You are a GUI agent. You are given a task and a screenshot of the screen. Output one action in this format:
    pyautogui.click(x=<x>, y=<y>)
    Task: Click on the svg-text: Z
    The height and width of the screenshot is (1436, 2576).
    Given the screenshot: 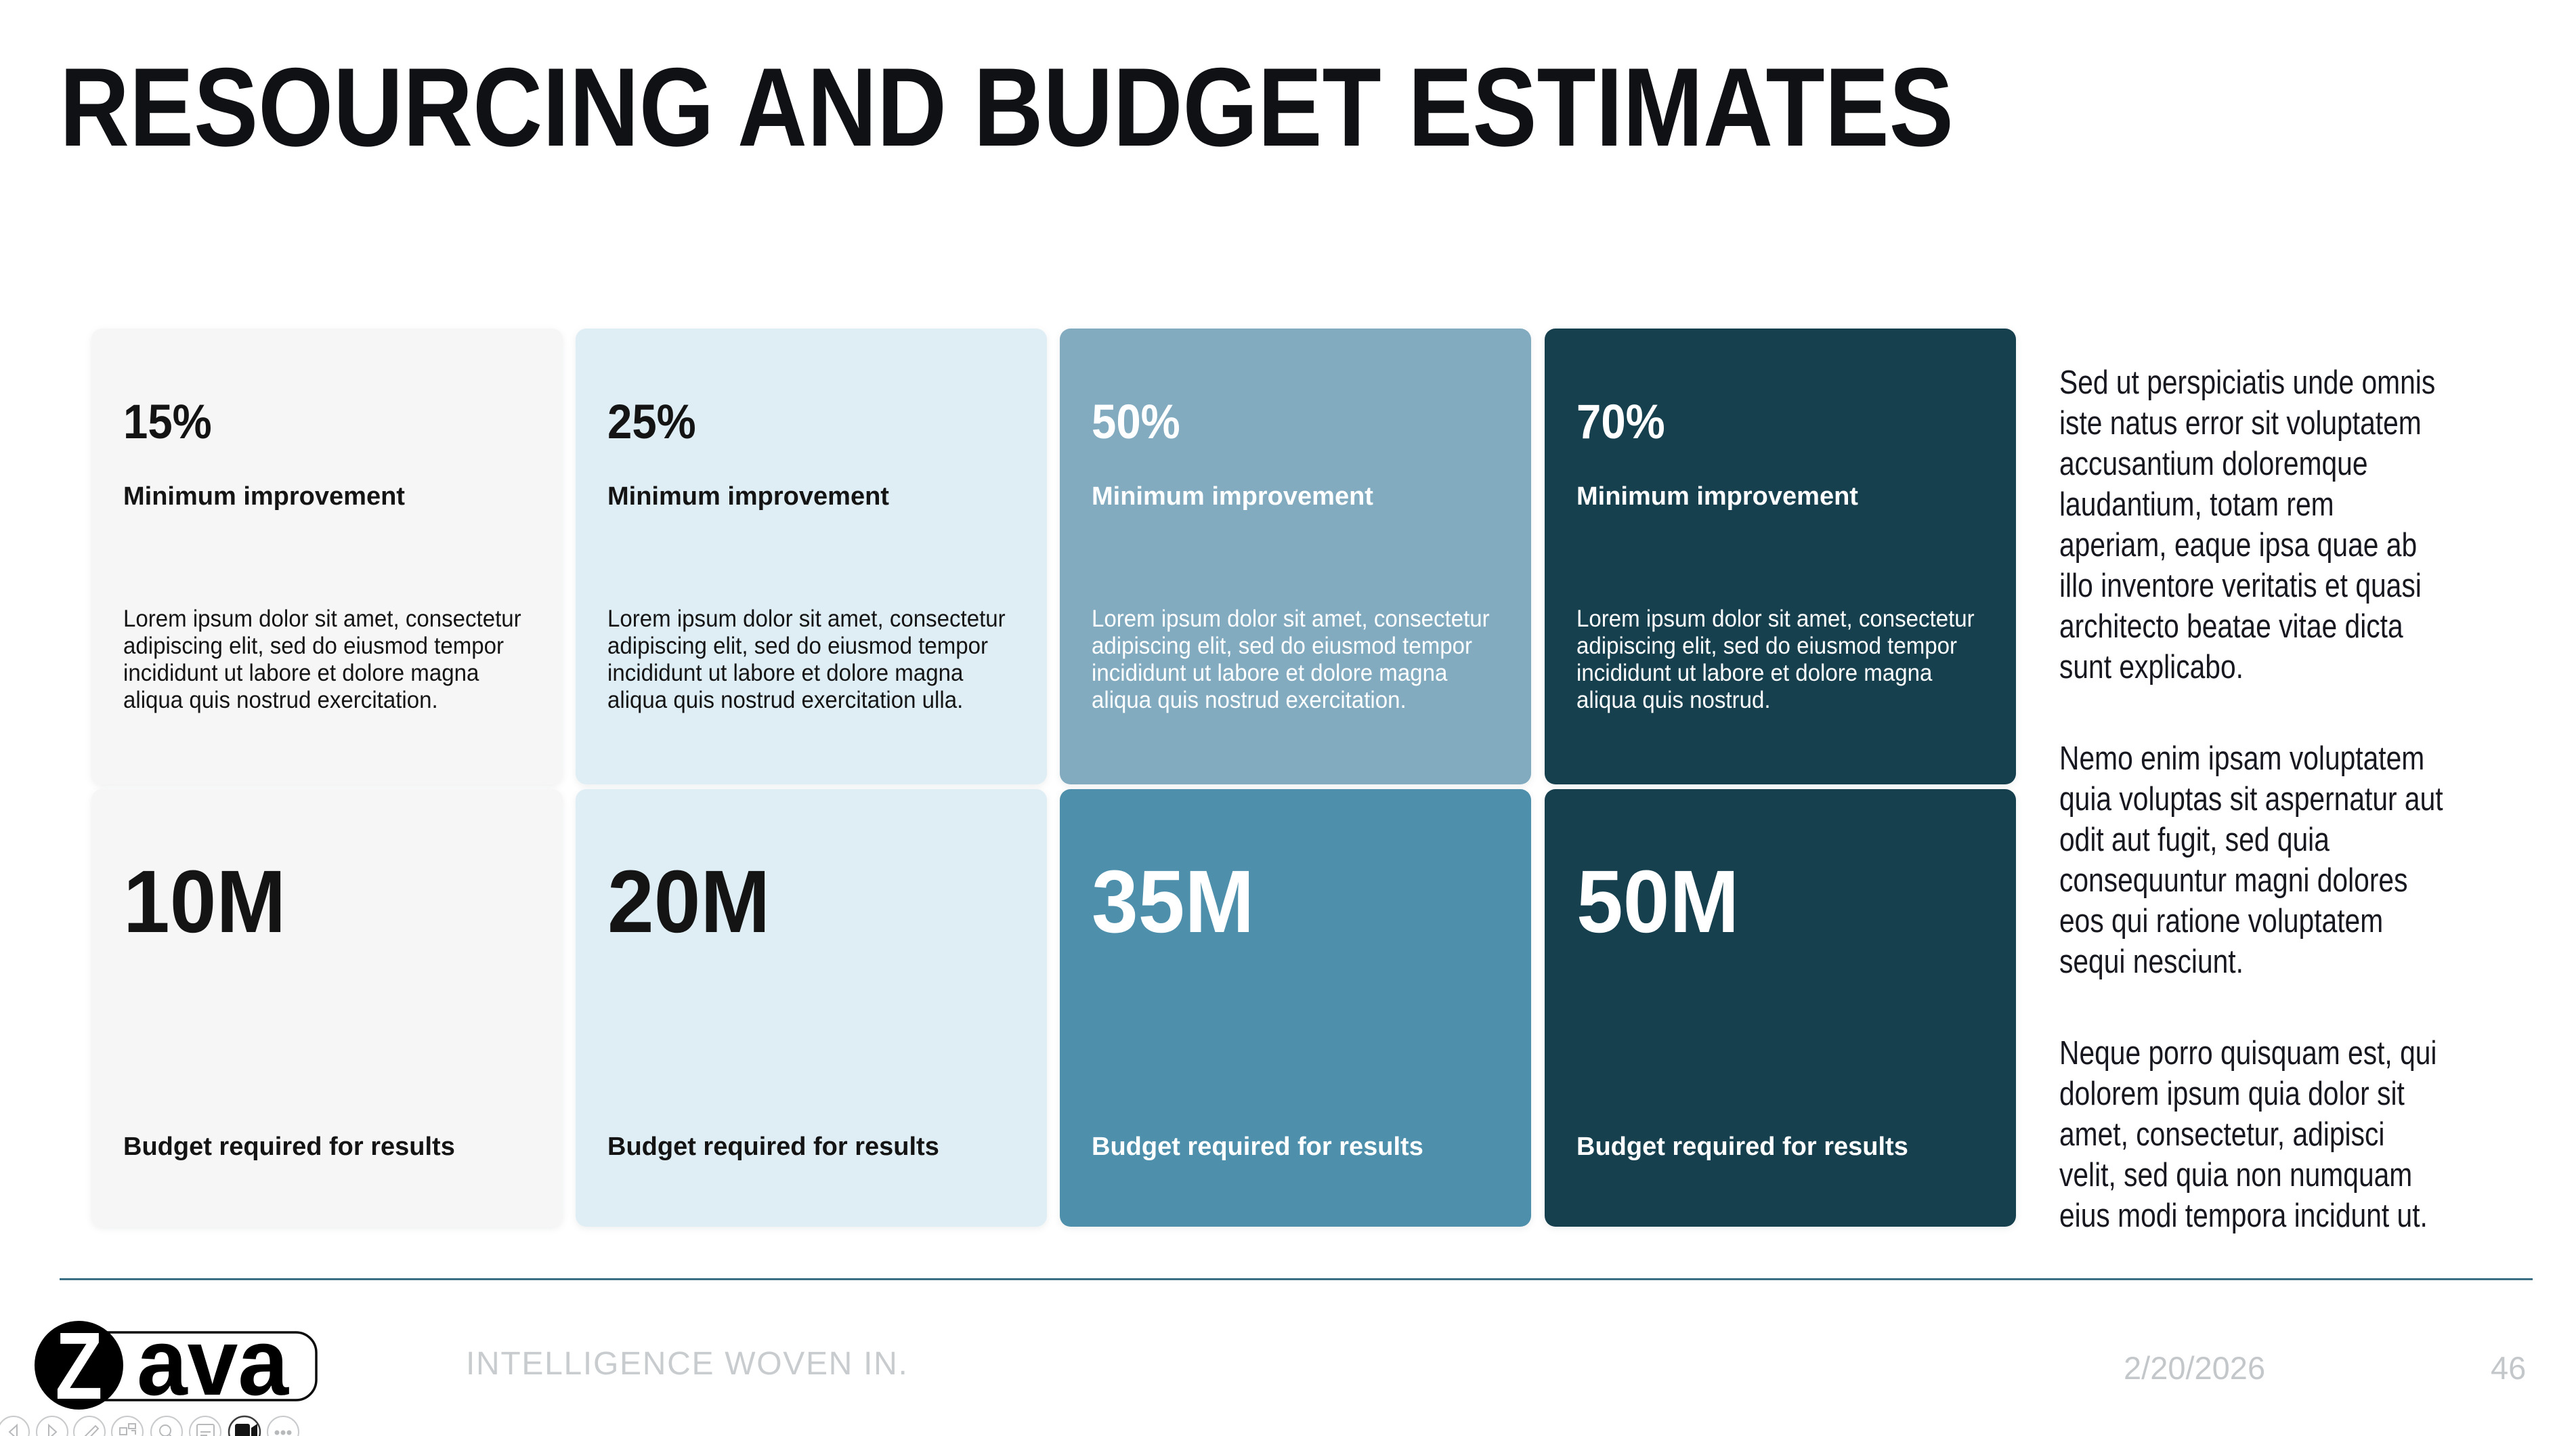 What is the action you would take?
    pyautogui.click(x=79, y=1366)
    